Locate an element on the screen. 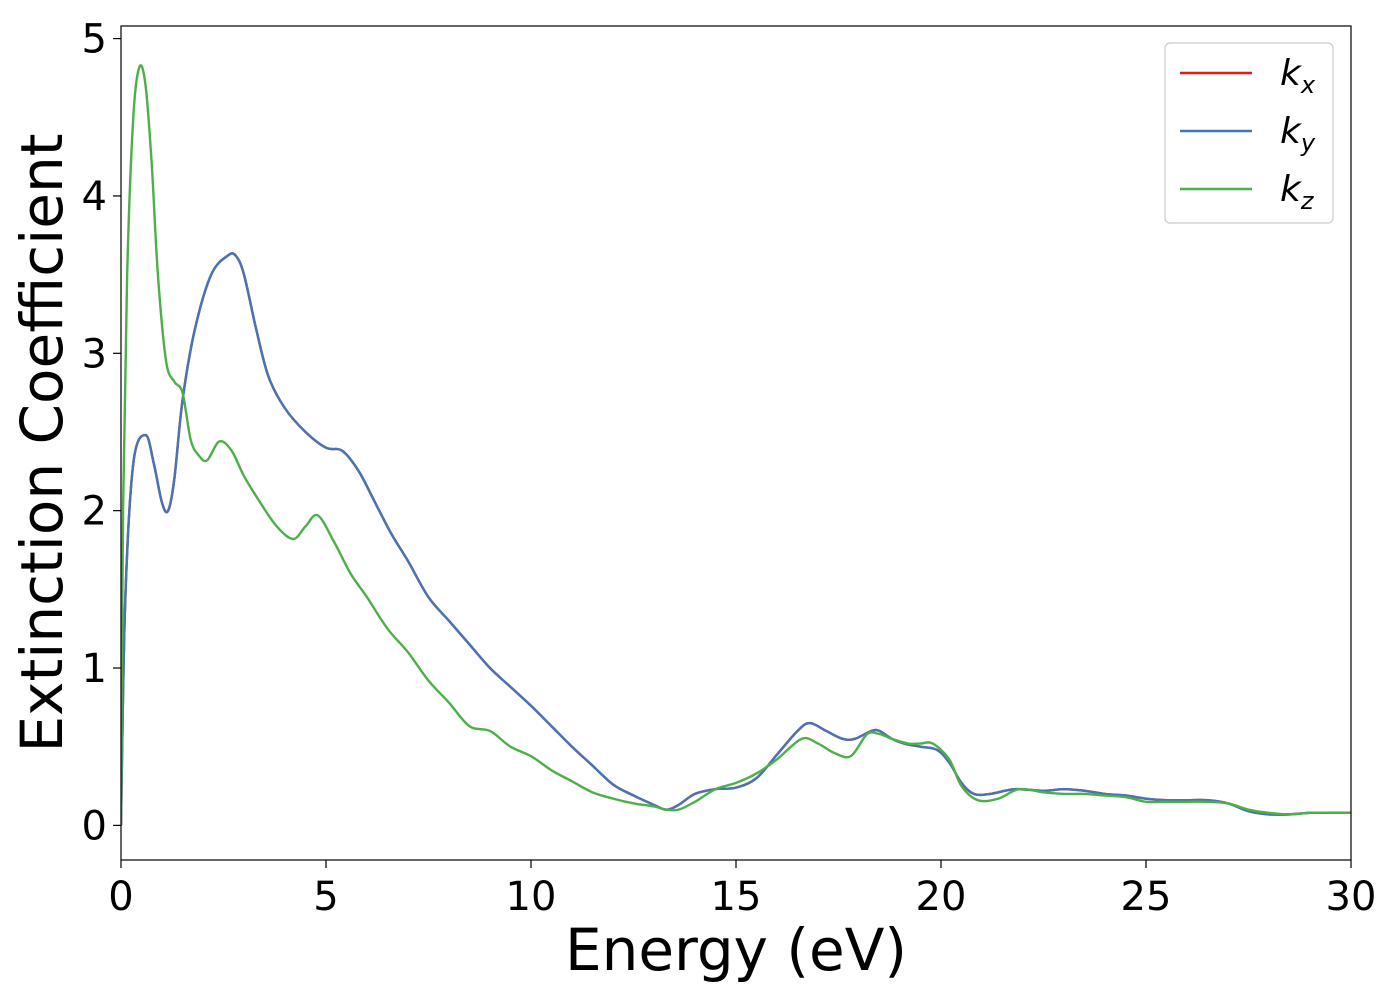 The image size is (1400, 1000). y-tick-label: 5 is located at coordinates (94, 40).